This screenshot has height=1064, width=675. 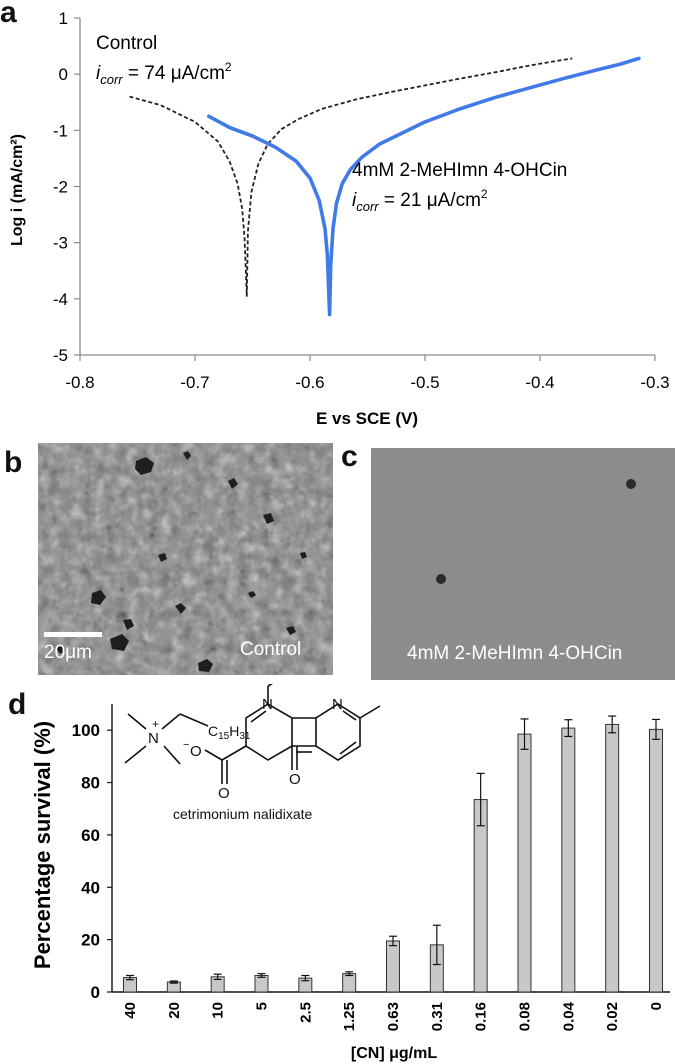 I want to click on alkyl-sub1: 15, so click(x=224, y=736).